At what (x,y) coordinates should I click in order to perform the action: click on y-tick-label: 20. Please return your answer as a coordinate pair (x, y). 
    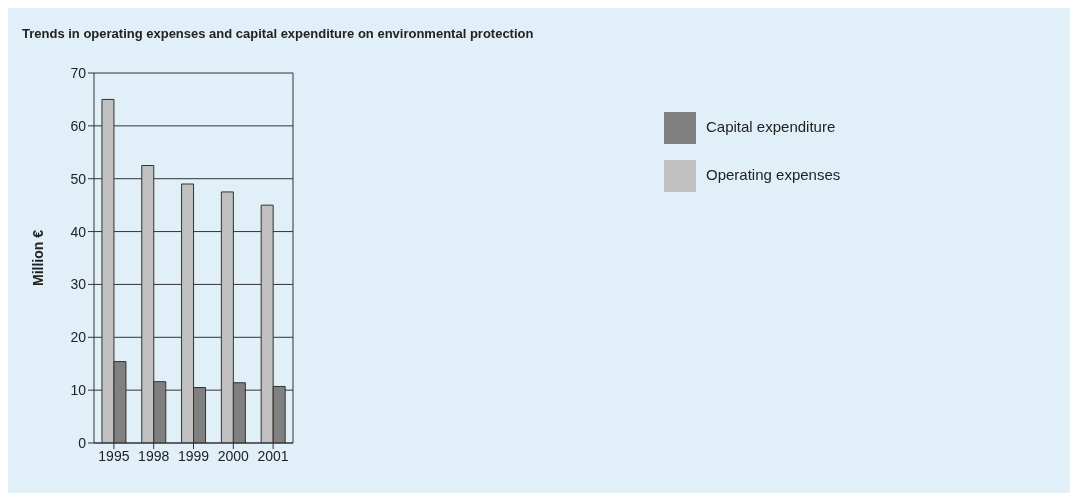
    Looking at the image, I should click on (78, 337).